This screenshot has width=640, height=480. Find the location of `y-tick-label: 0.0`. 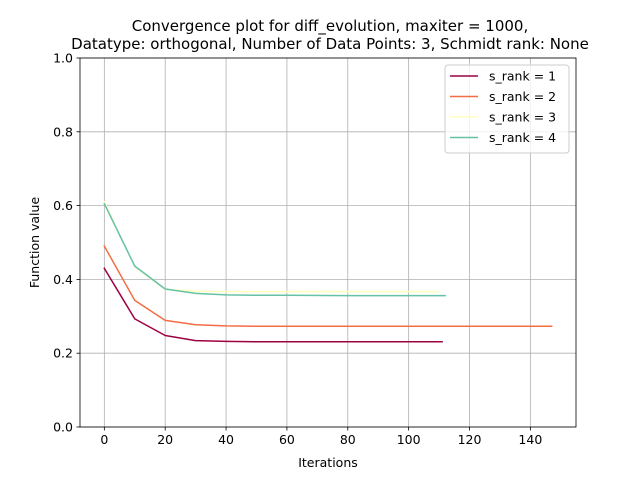

y-tick-label: 0.0 is located at coordinates (63, 427).